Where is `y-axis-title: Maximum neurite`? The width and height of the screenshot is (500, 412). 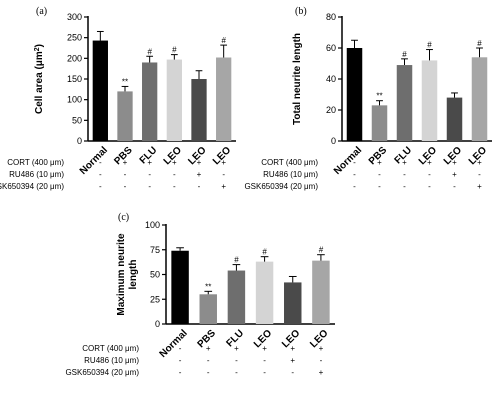
y-axis-title: Maximum neurite is located at coordinates (121, 274).